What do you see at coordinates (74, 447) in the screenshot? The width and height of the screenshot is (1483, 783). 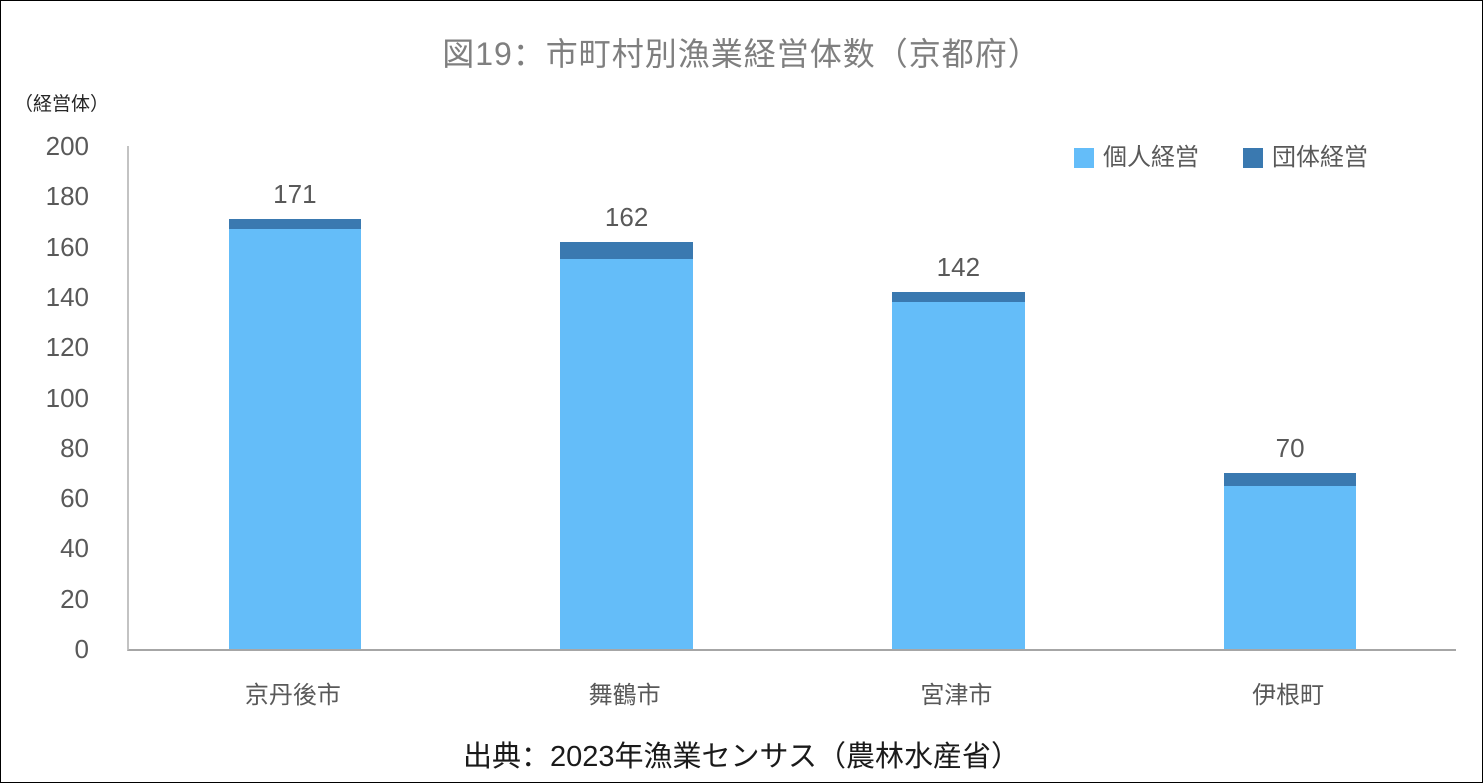 I see `y-tick-label: 80` at bounding box center [74, 447].